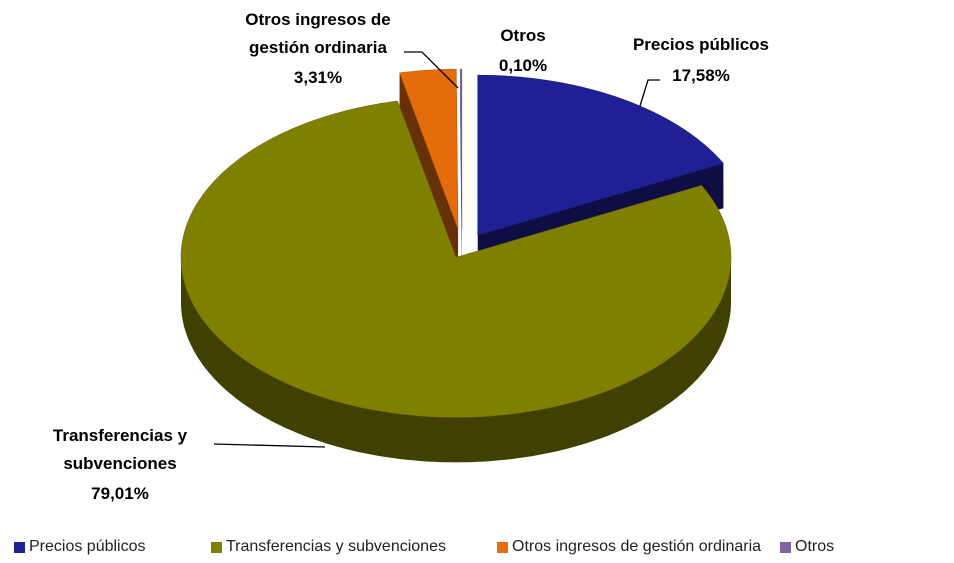 This screenshot has height=563, width=954. What do you see at coordinates (523, 65) in the screenshot?
I see `data-label-value: 0,10%` at bounding box center [523, 65].